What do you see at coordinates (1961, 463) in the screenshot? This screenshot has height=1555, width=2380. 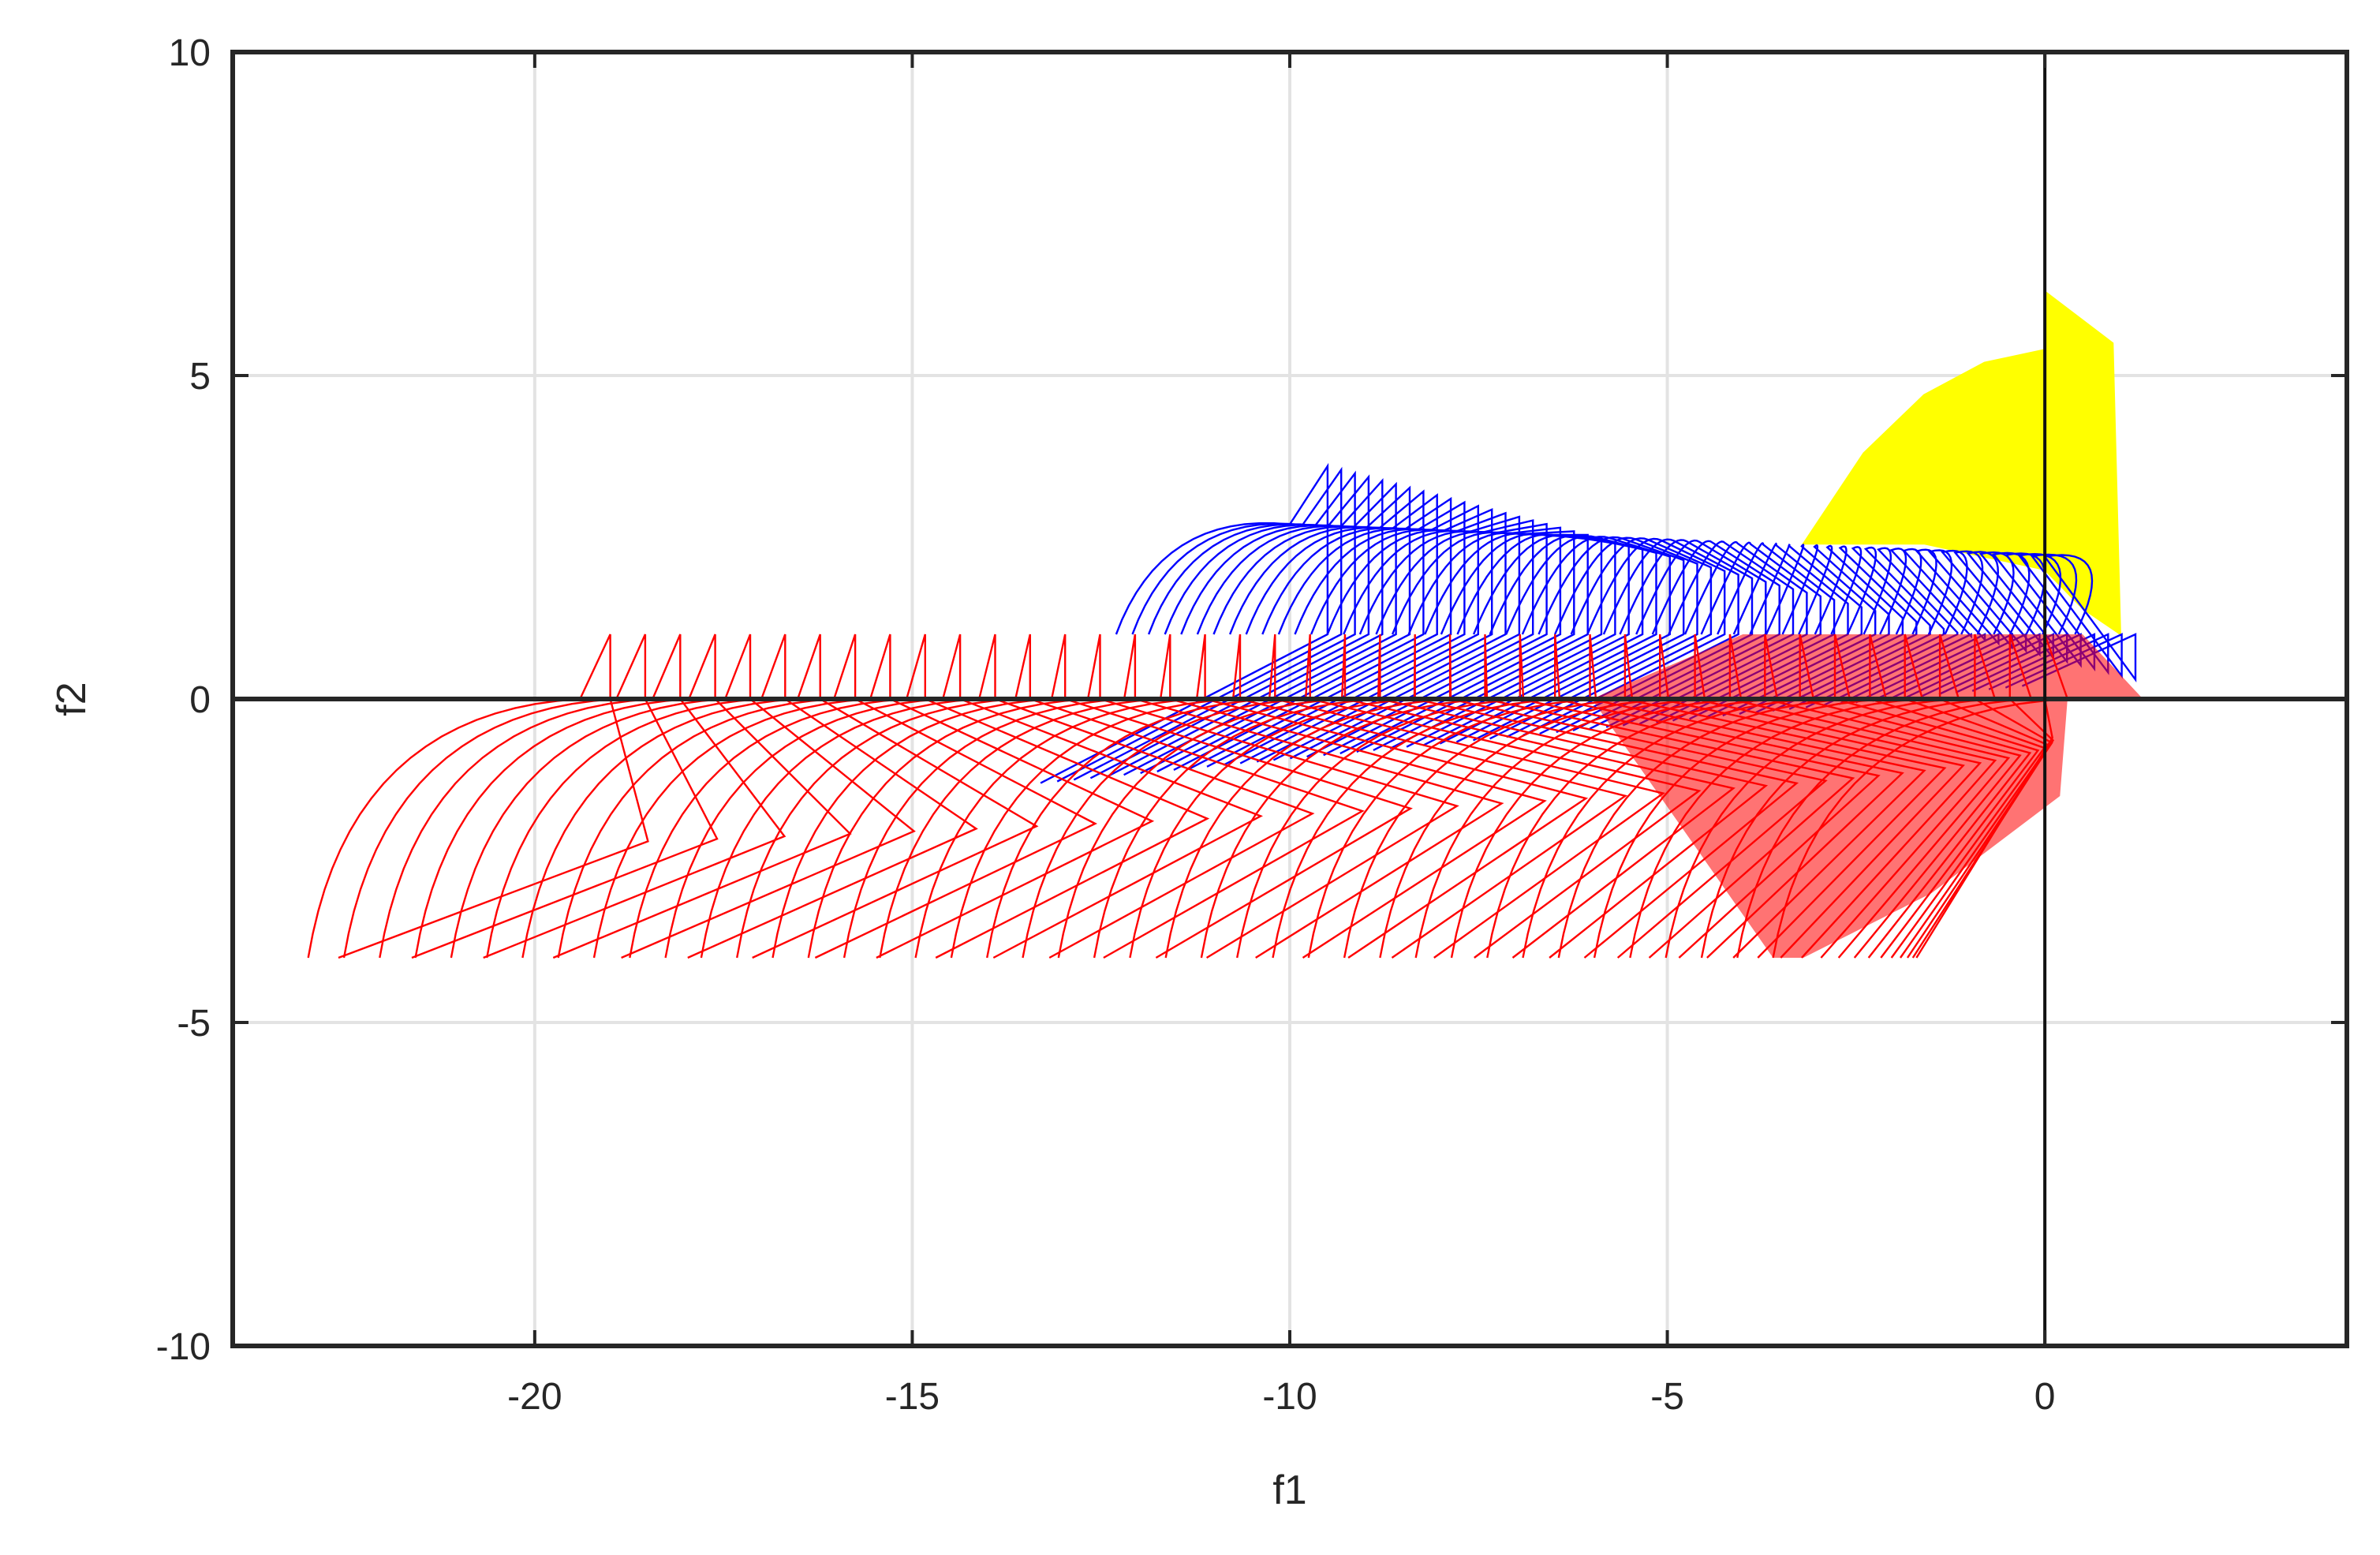 I see `series-yellow-region` at bounding box center [1961, 463].